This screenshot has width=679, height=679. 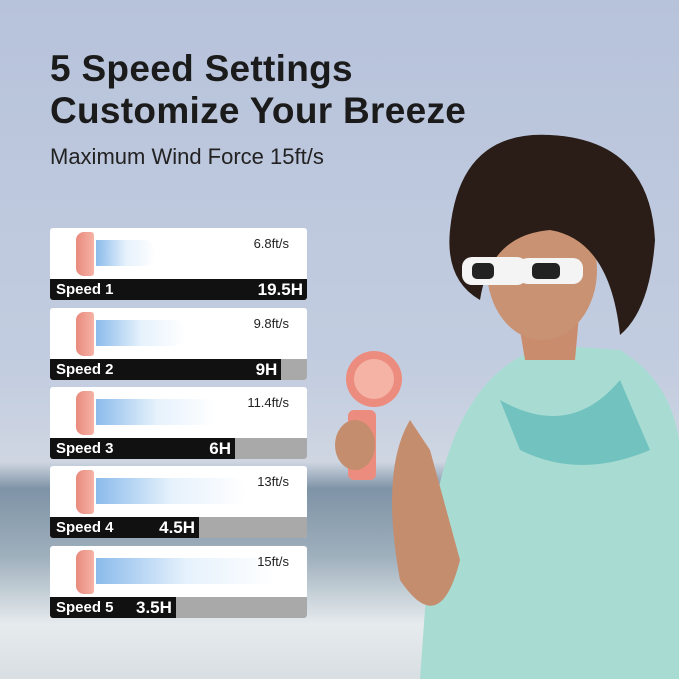 I want to click on speed-card: 13ft/s Speed 4 4.5H, so click(x=178, y=502).